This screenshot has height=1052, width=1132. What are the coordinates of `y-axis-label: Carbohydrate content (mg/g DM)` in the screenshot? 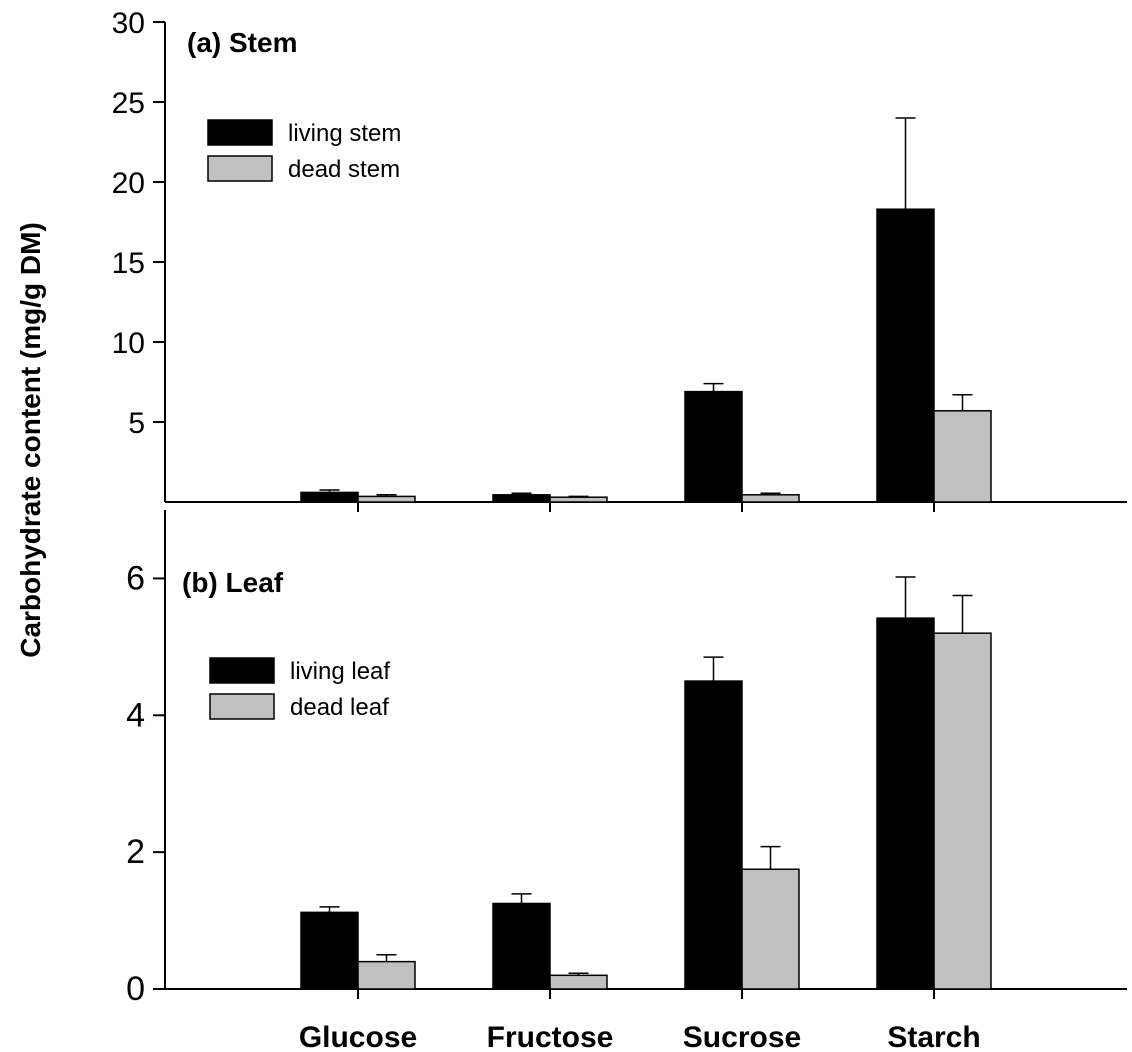 It's located at (30, 440).